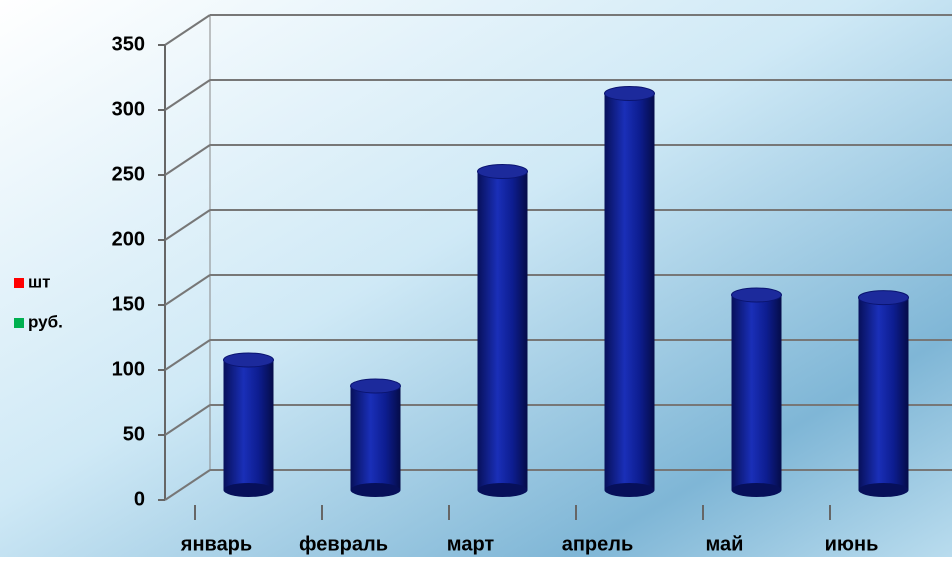  Describe the element at coordinates (128, 44) in the screenshot. I see `y-tick-label: 350` at that location.